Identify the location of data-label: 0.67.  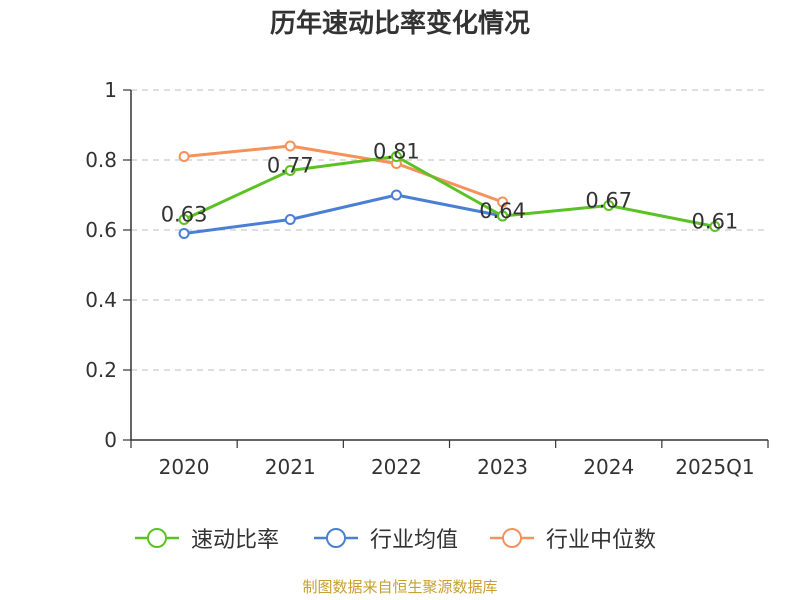
(608, 201).